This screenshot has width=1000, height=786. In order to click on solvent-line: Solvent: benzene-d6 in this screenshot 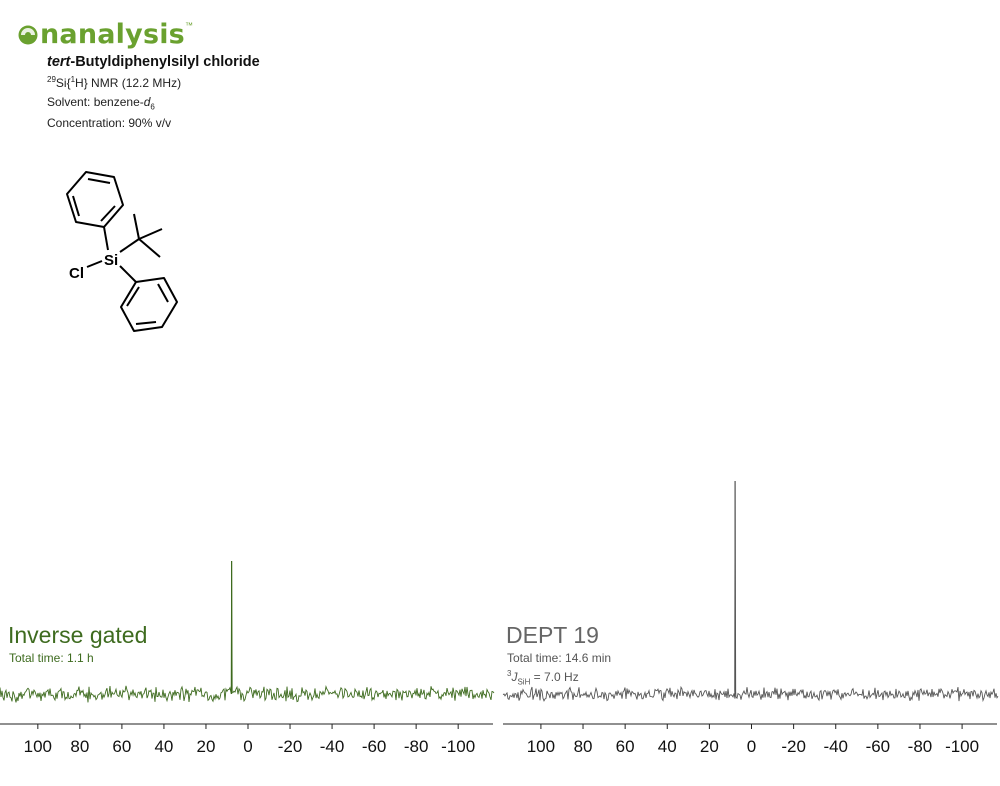, I will do `click(153, 103)`.